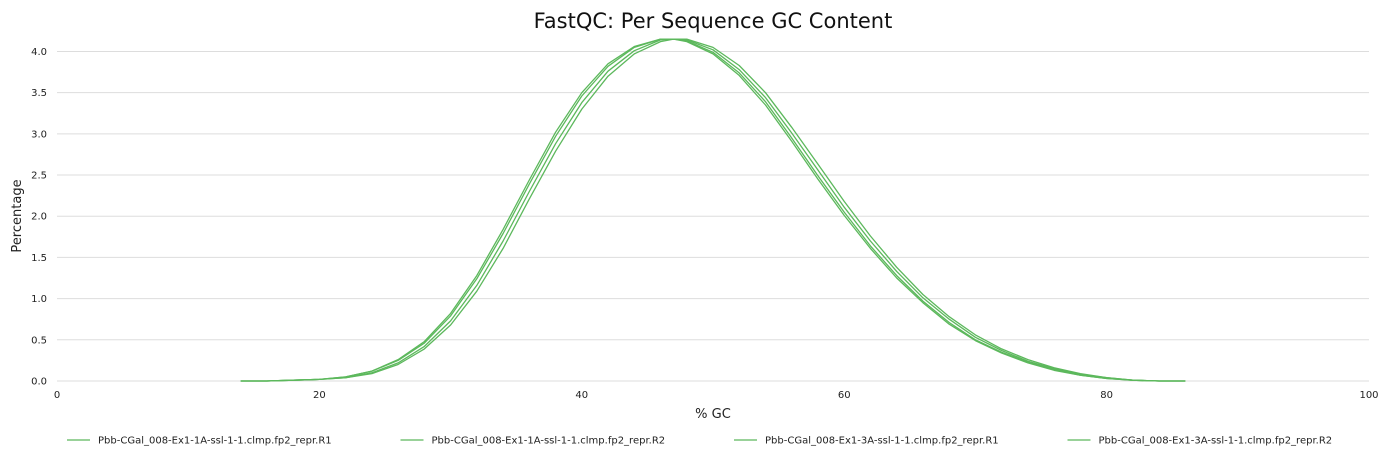 The height and width of the screenshot is (460, 1390). I want to click on x-tick-labels: 0 20 40 60 80 100, so click(716, 395).